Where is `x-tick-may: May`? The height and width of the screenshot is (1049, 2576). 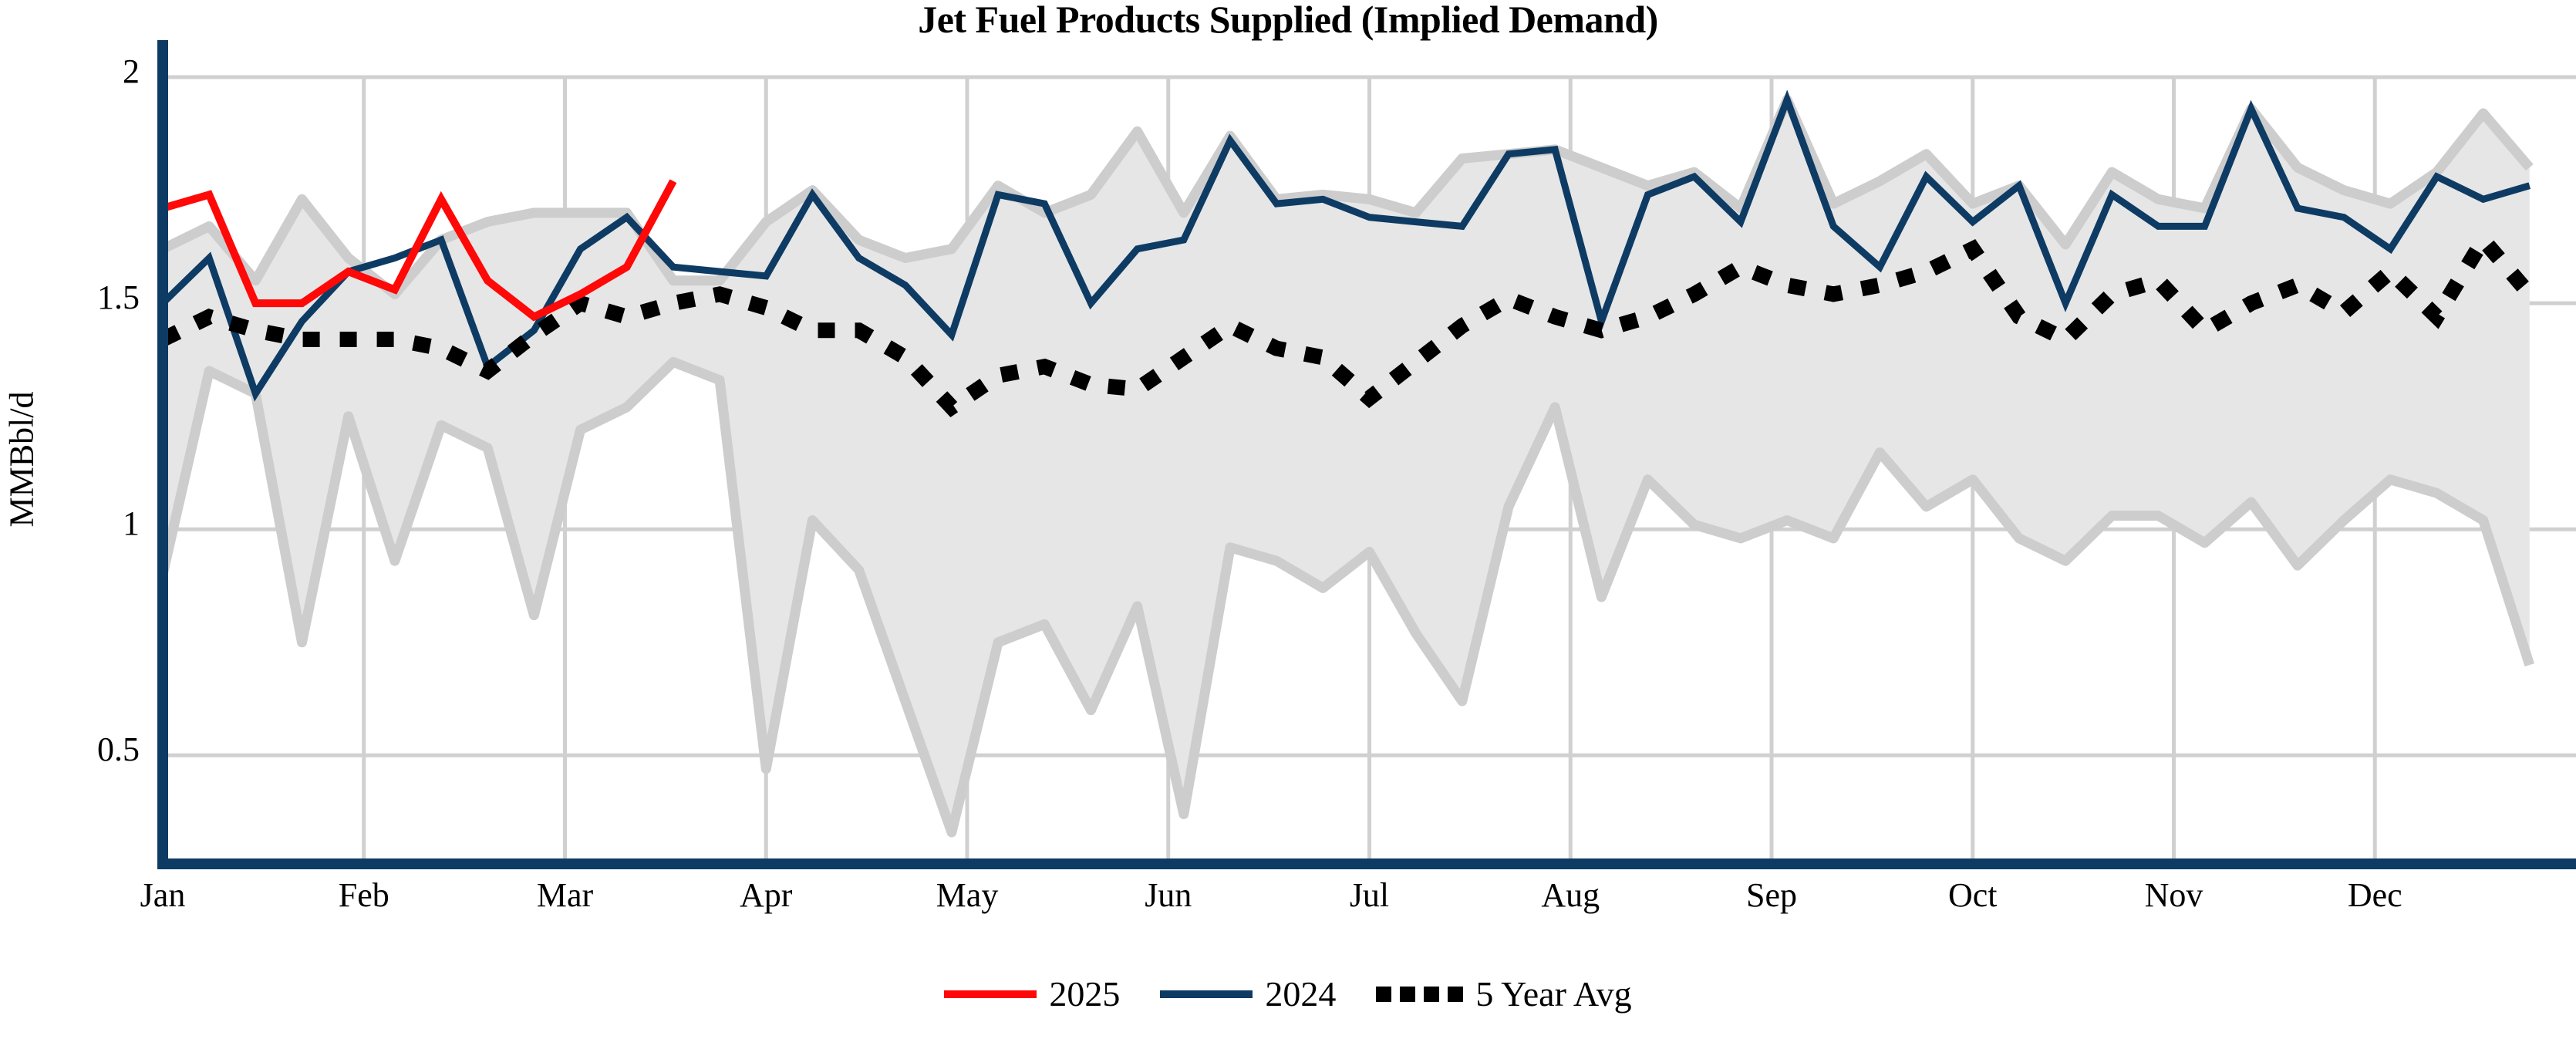
x-tick-may: May is located at coordinates (967, 895).